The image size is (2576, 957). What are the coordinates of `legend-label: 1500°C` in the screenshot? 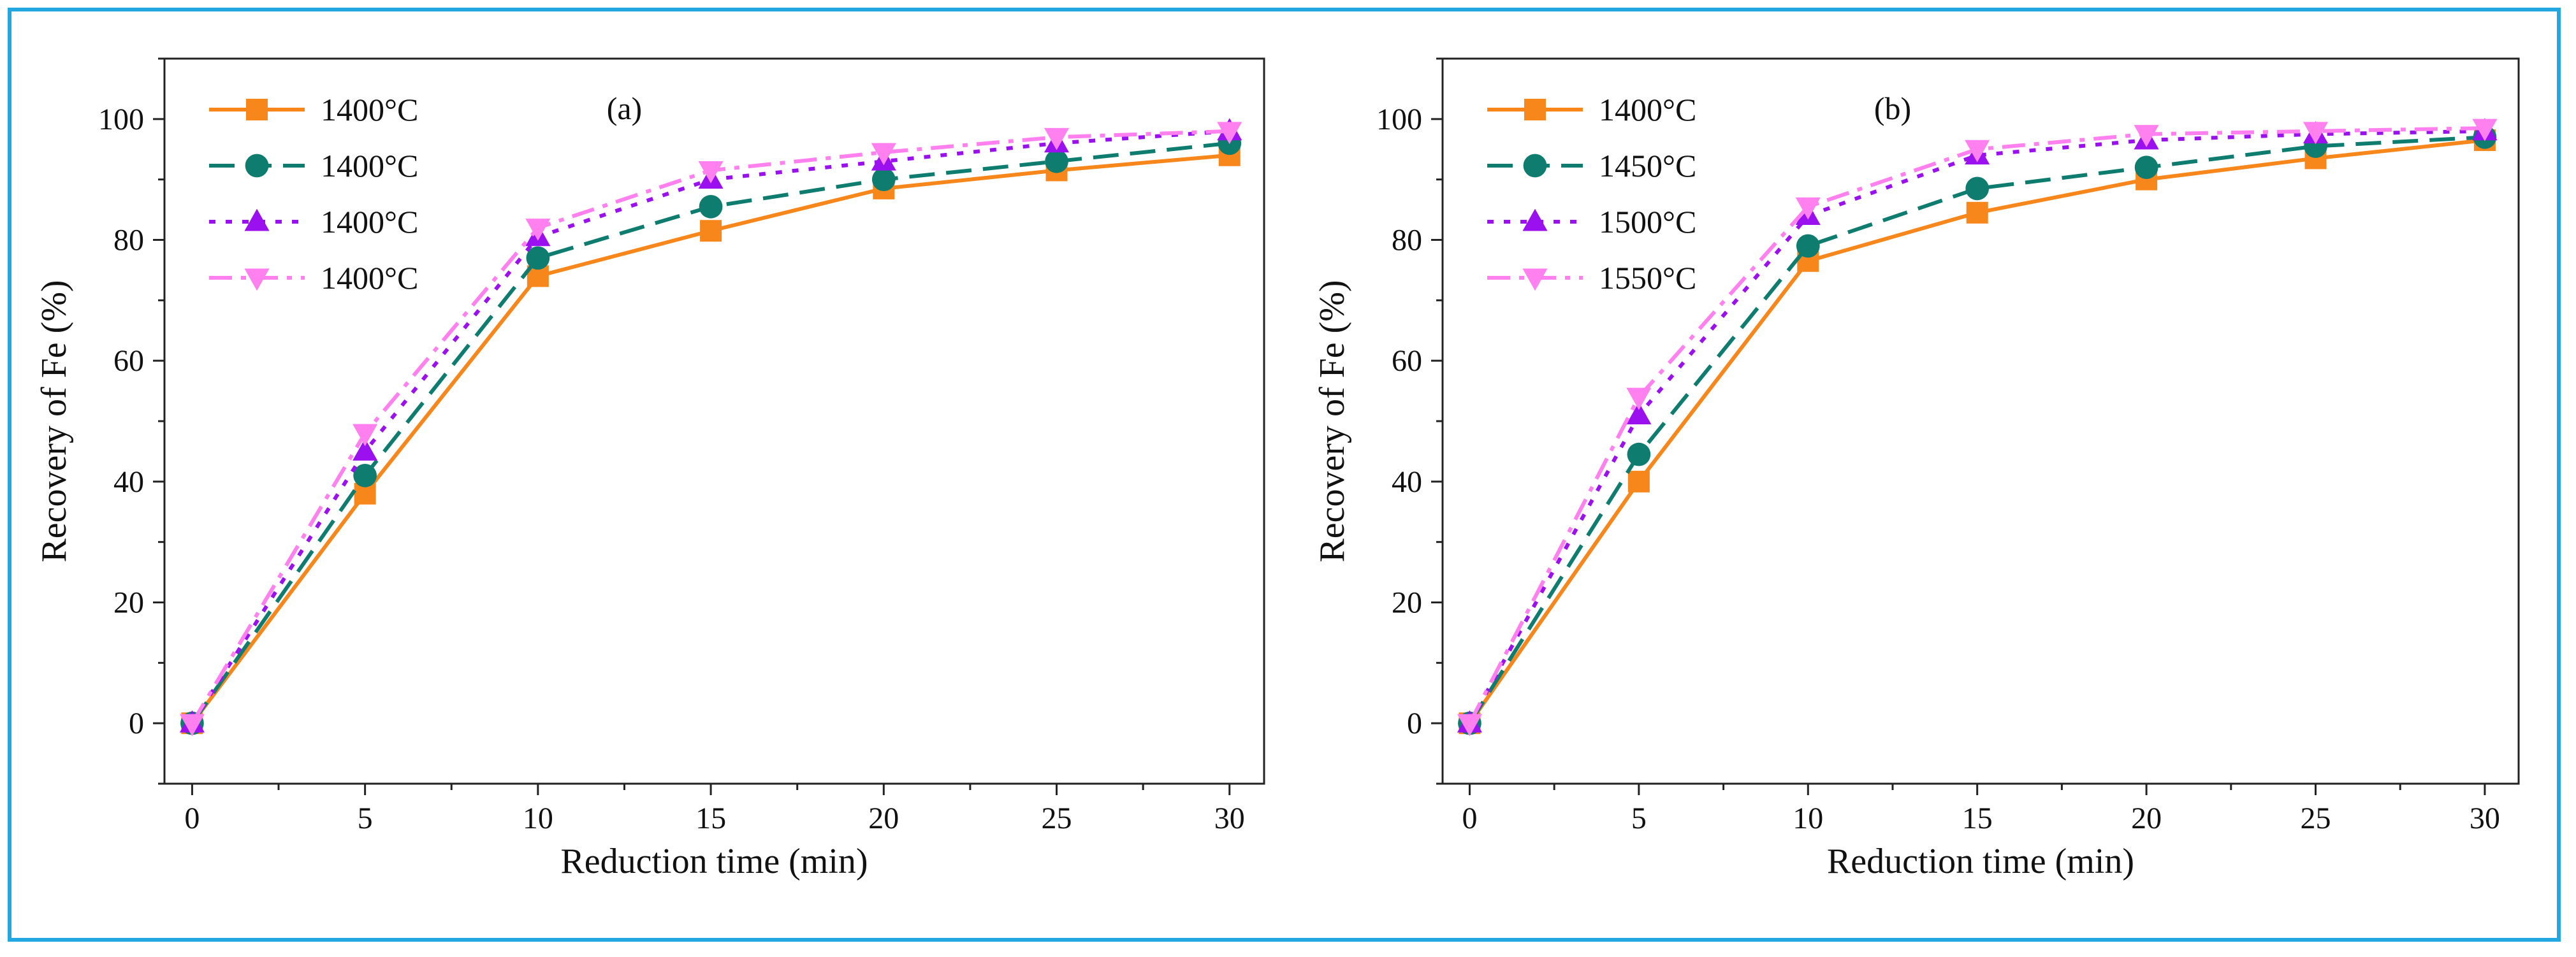 It's located at (1647, 222).